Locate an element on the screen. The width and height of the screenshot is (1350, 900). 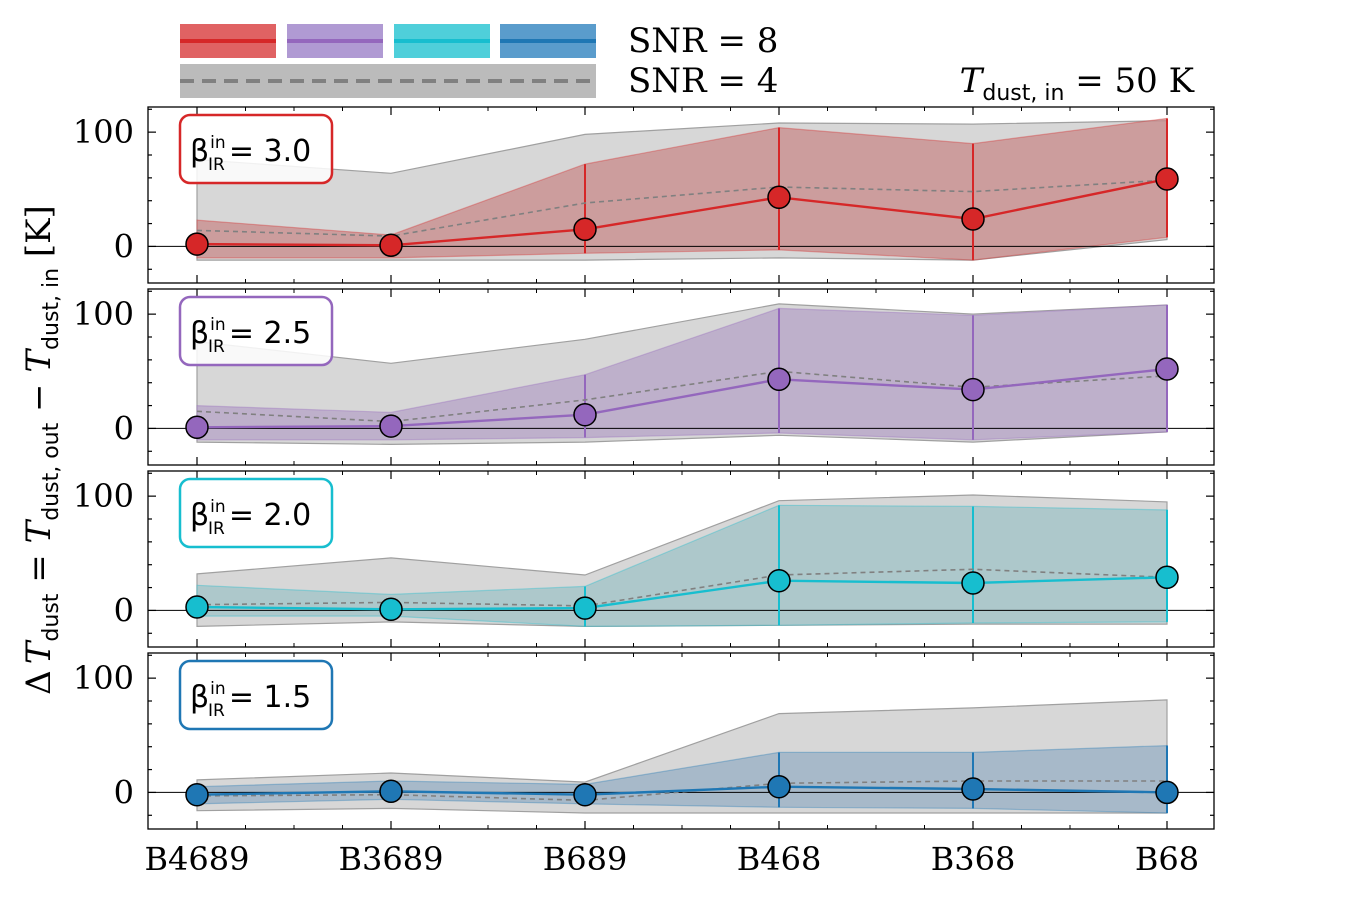
ylabel-symbol-1: T is located at coordinates (39, 651).